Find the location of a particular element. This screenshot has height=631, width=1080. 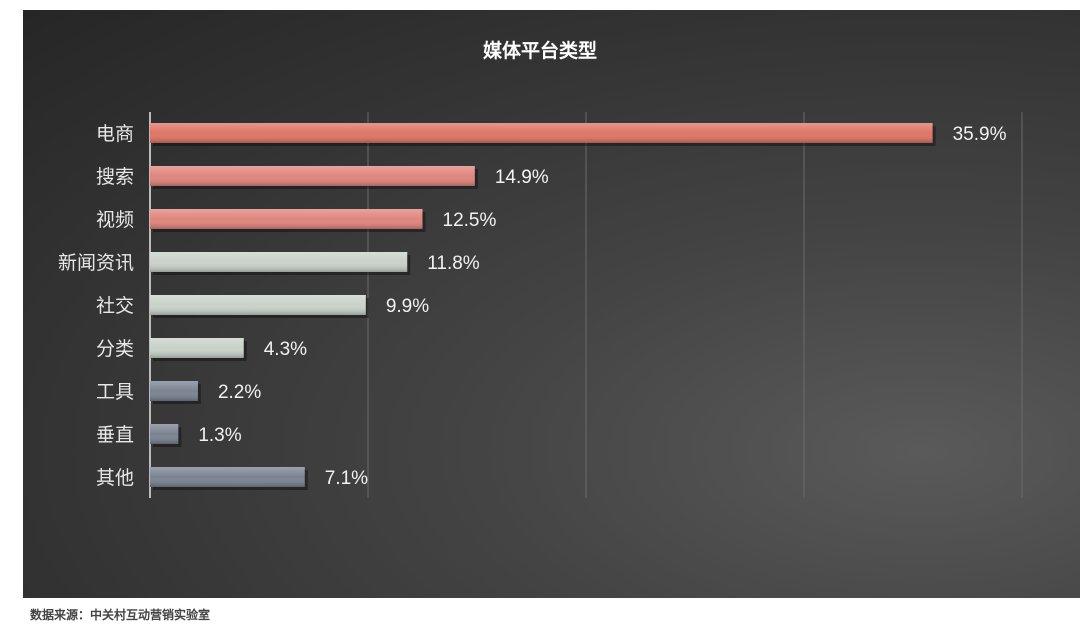

data-source-note: 数据来源：中关村互动营销实验室 is located at coordinates (120, 615).